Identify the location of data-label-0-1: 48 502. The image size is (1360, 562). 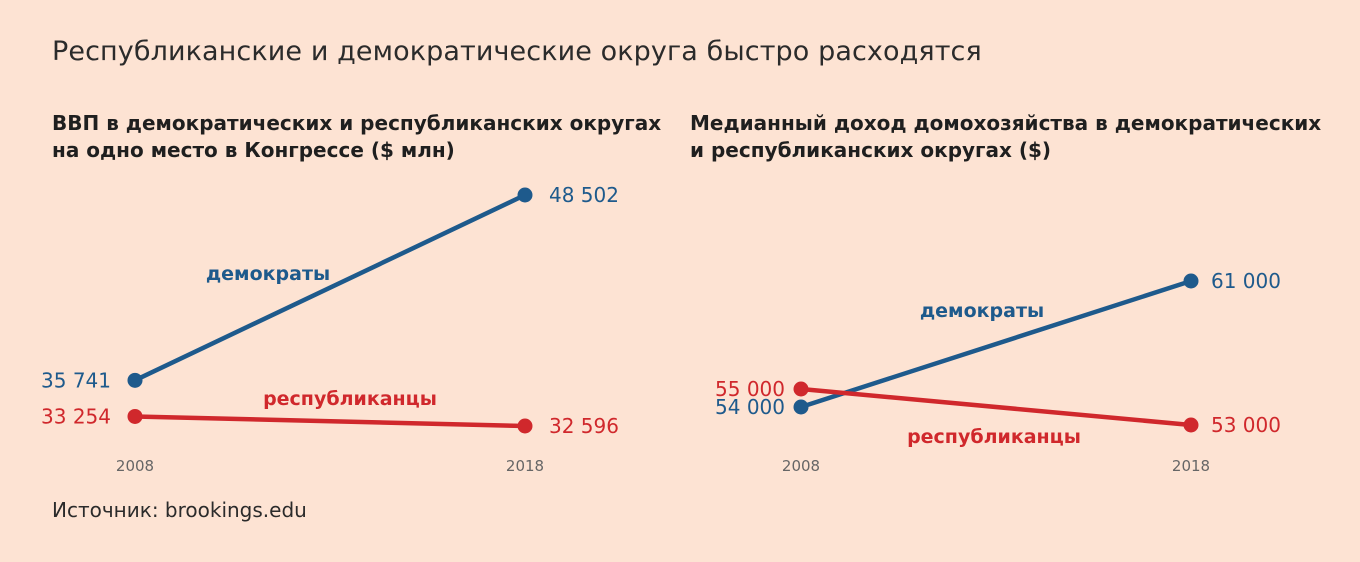
(584, 195).